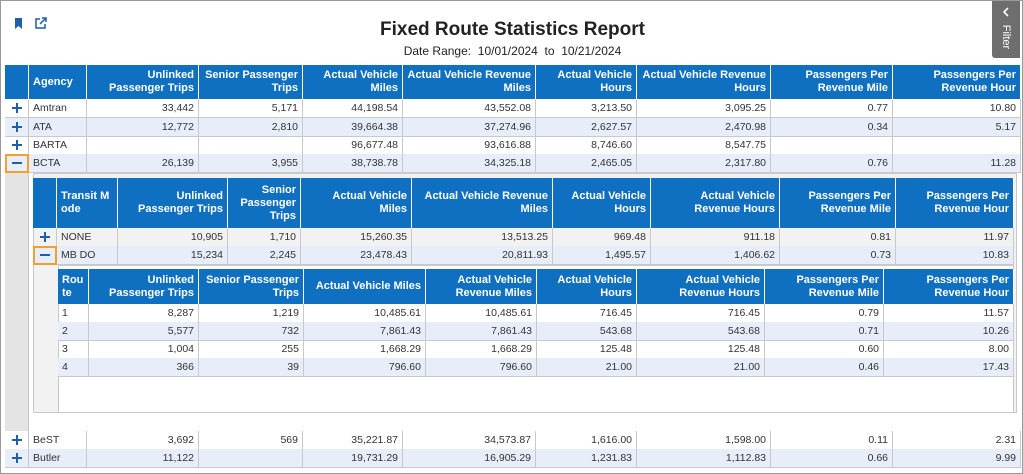 This screenshot has width=1023, height=474. I want to click on data-cell: 34,573.87, so click(469, 440).